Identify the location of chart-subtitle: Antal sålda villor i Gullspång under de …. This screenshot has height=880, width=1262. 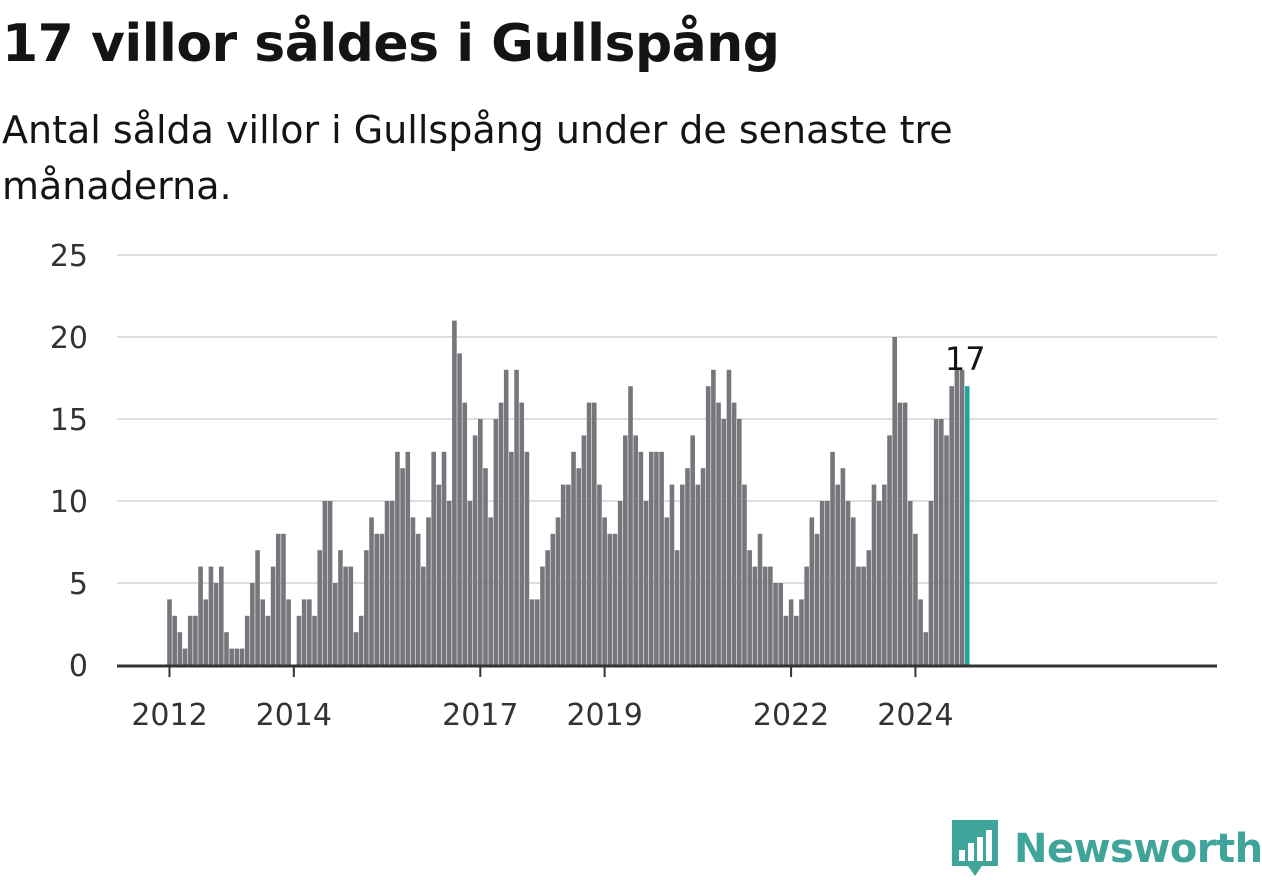
(477, 158).